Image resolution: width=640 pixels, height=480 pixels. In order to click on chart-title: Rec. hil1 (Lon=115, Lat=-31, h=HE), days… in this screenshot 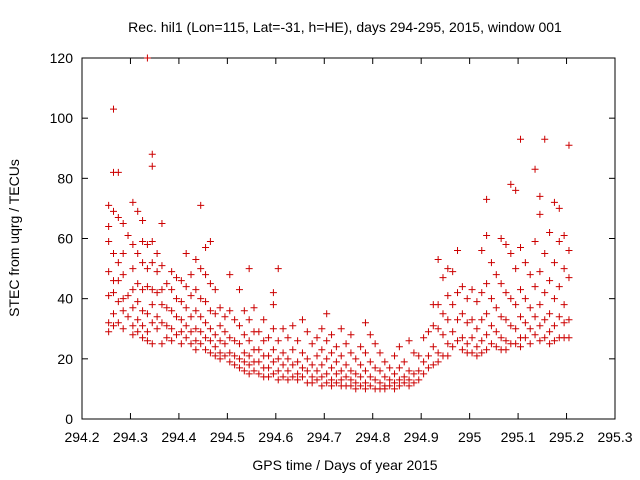, I will do `click(345, 27)`.